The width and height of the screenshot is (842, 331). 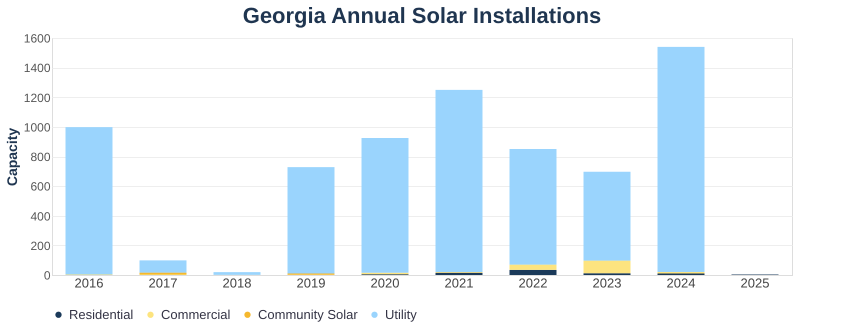 I want to click on legend-label: Commercial, so click(x=195, y=314).